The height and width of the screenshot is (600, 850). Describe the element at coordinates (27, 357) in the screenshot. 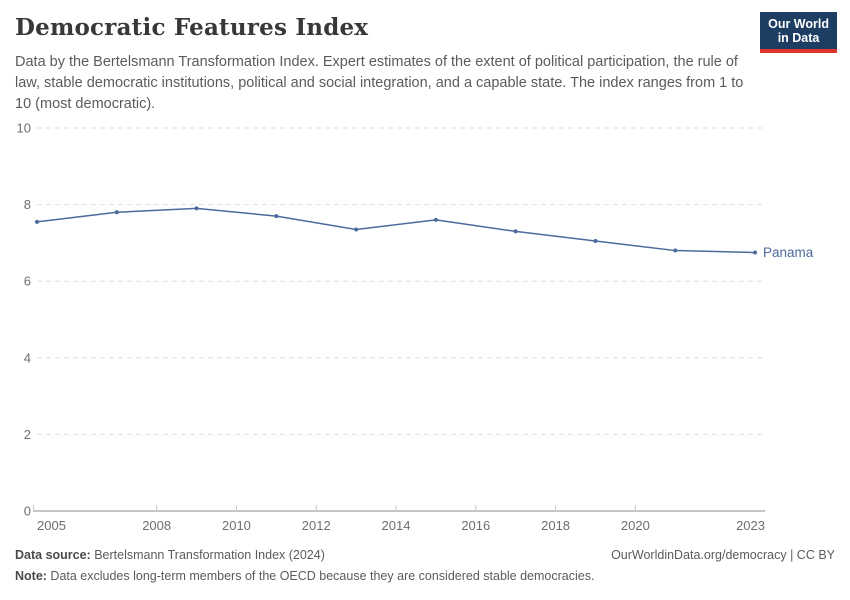

I see `y-tick-label-4: 4` at that location.